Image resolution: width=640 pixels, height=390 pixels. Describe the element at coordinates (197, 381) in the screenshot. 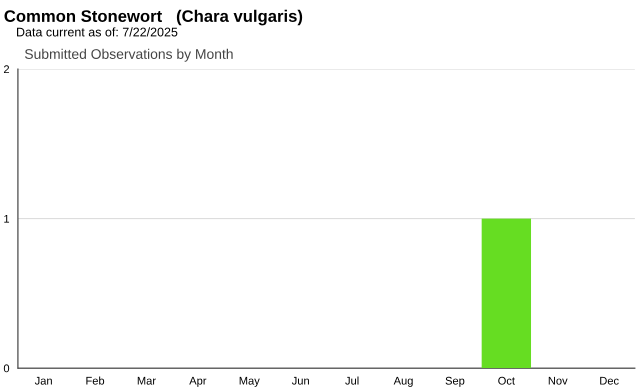

I see `x-tick-label: Apr` at that location.